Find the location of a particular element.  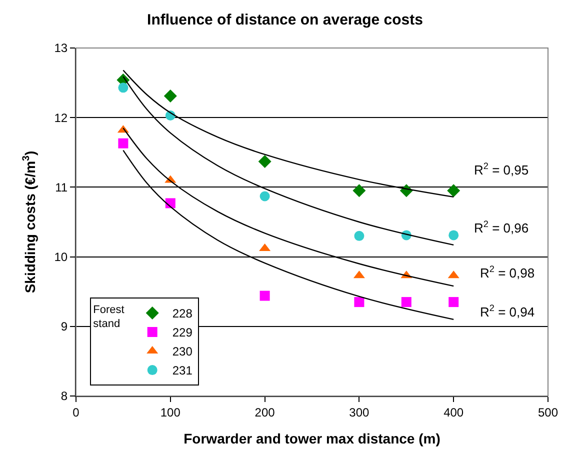

annotation: R$^{2}$ = 0,96 is located at coordinates (501, 227).